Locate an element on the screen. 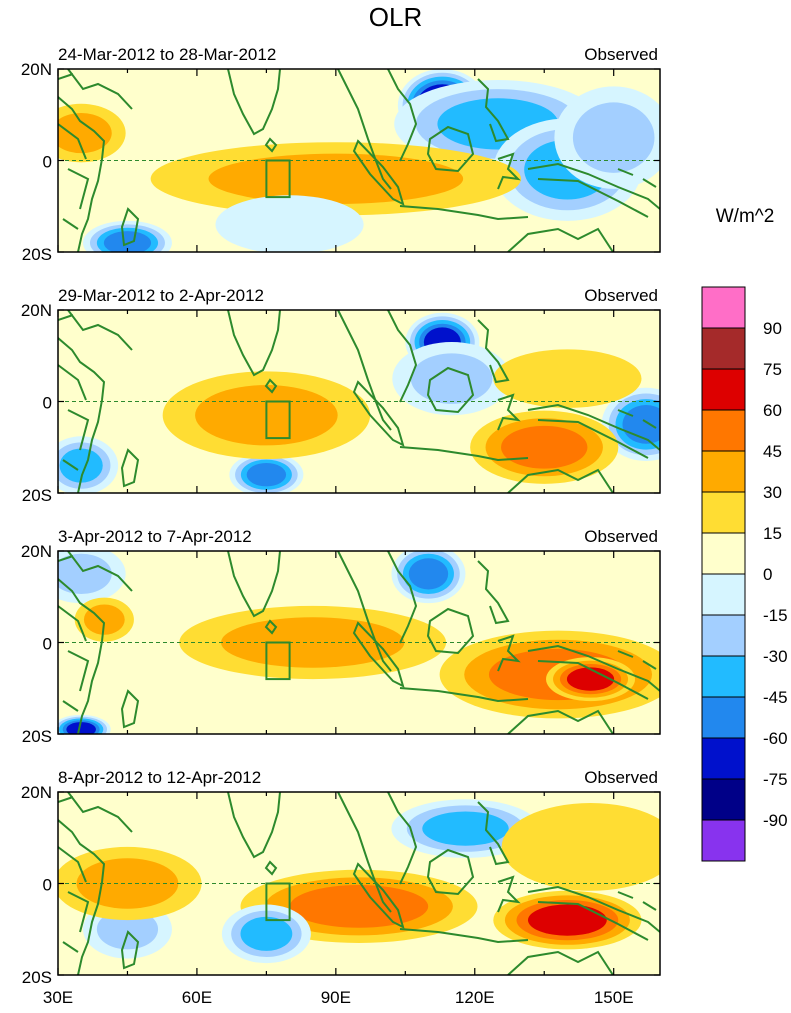 The height and width of the screenshot is (1013, 791). panel-period-label: 3-Apr-2012 to 7-Apr-2012 is located at coordinates (155, 536).